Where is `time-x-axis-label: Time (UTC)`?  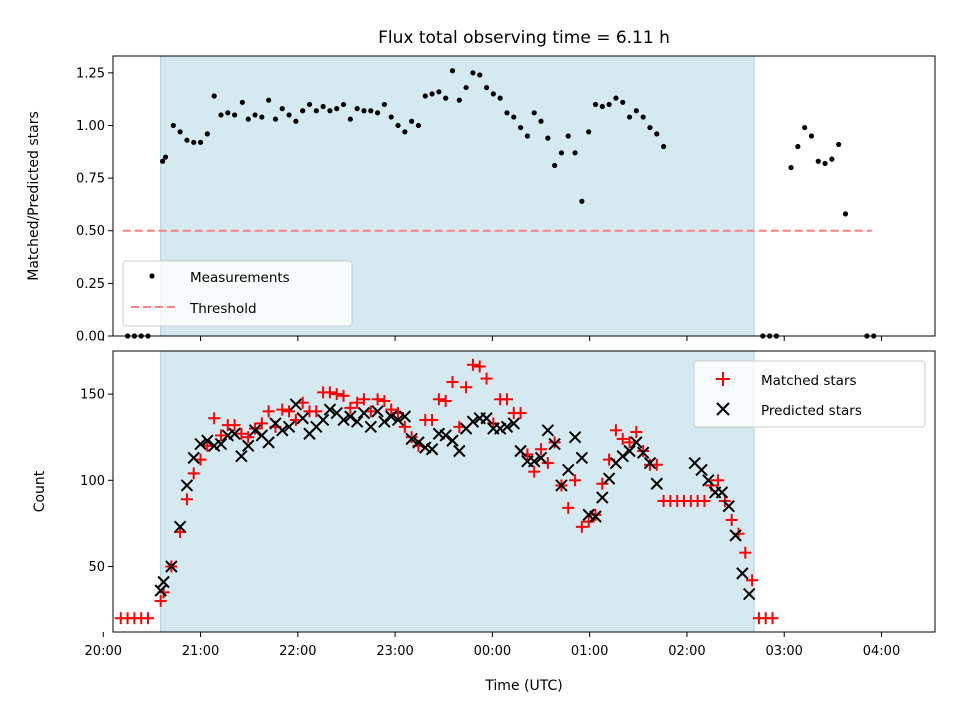
time-x-axis-label: Time (UTC) is located at coordinates (523, 686).